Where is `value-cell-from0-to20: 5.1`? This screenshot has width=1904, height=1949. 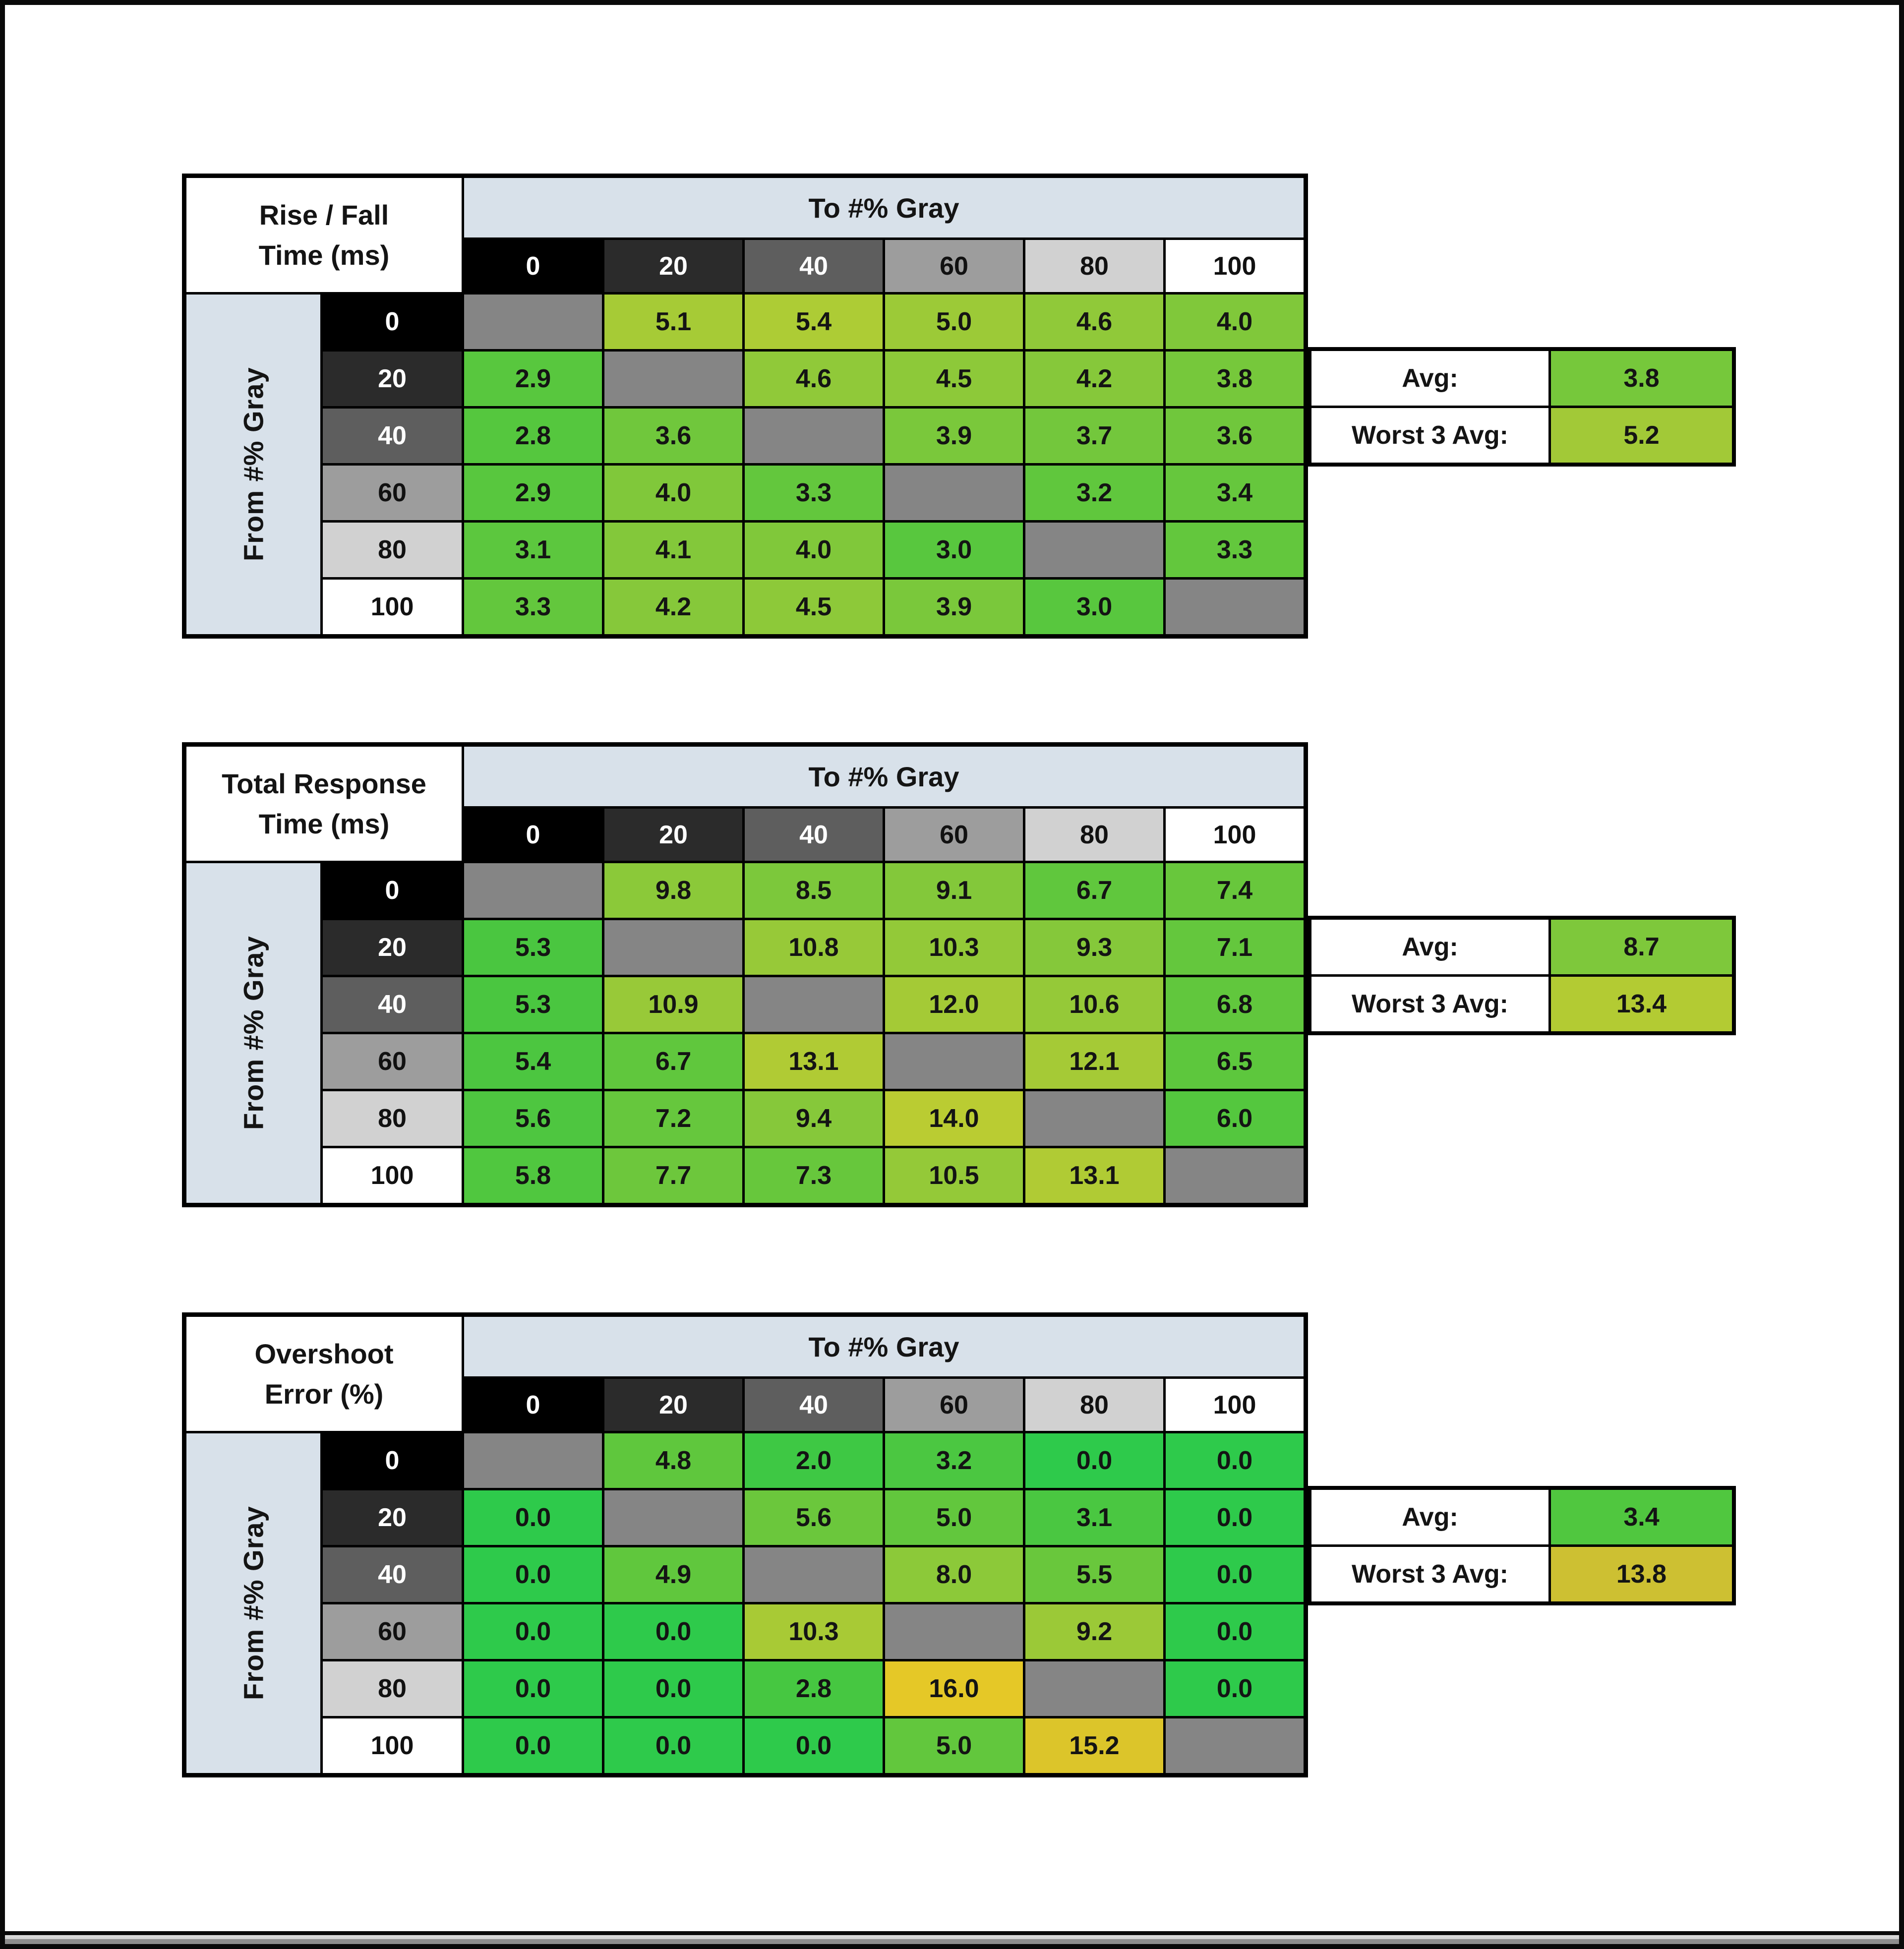
value-cell-from0-to20: 5.1 is located at coordinates (673, 322).